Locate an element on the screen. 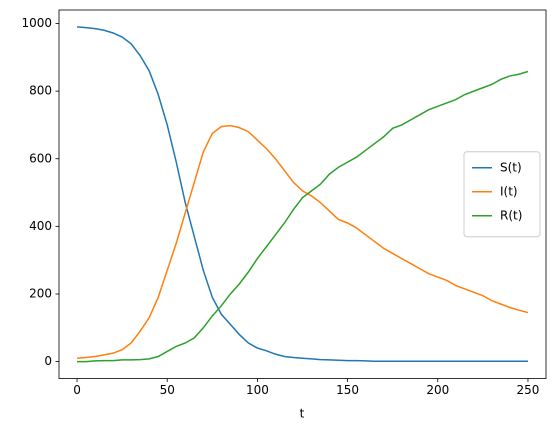 This screenshot has width=560, height=436. x-axis-label: t is located at coordinates (302, 414).